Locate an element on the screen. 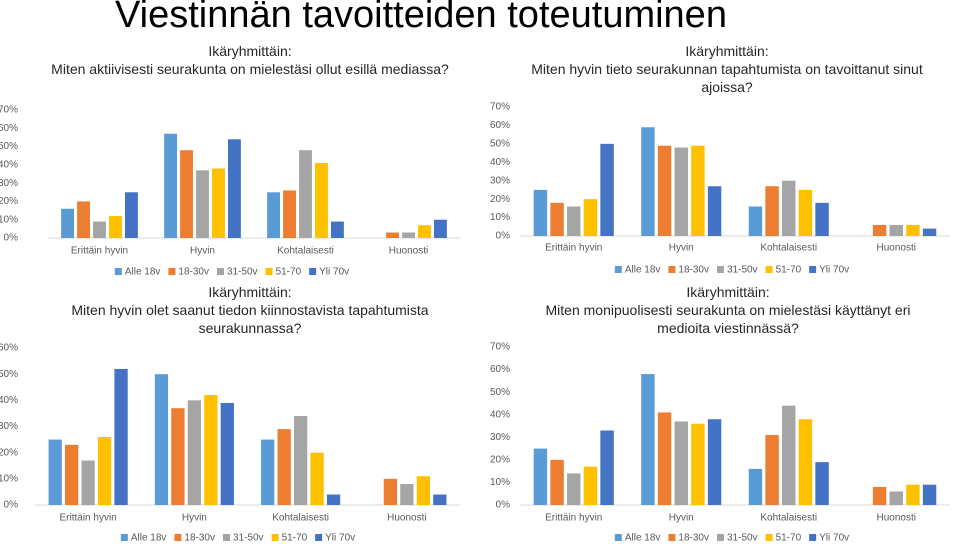 The height and width of the screenshot is (544, 960). x-tick-label: Erittäin hyvin is located at coordinates (99, 251).